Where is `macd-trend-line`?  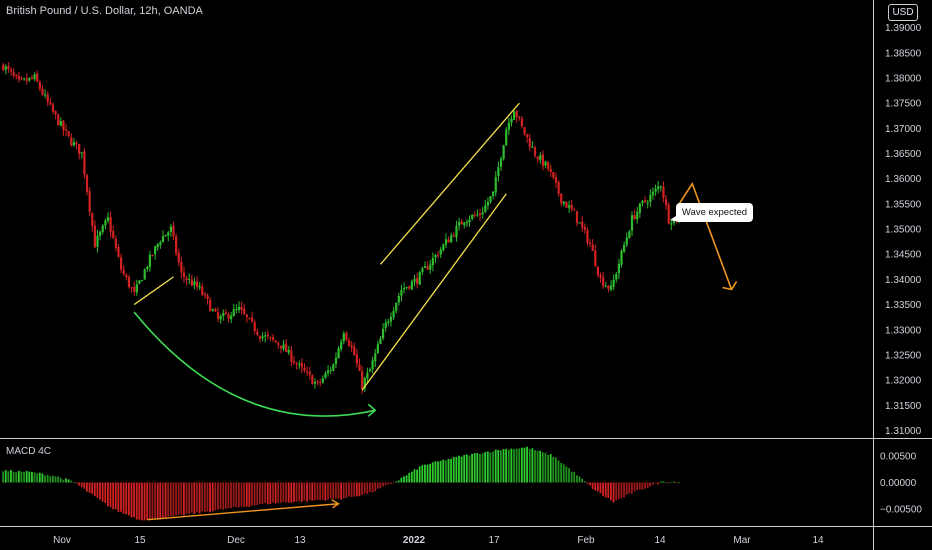 macd-trend-line is located at coordinates (243, 512).